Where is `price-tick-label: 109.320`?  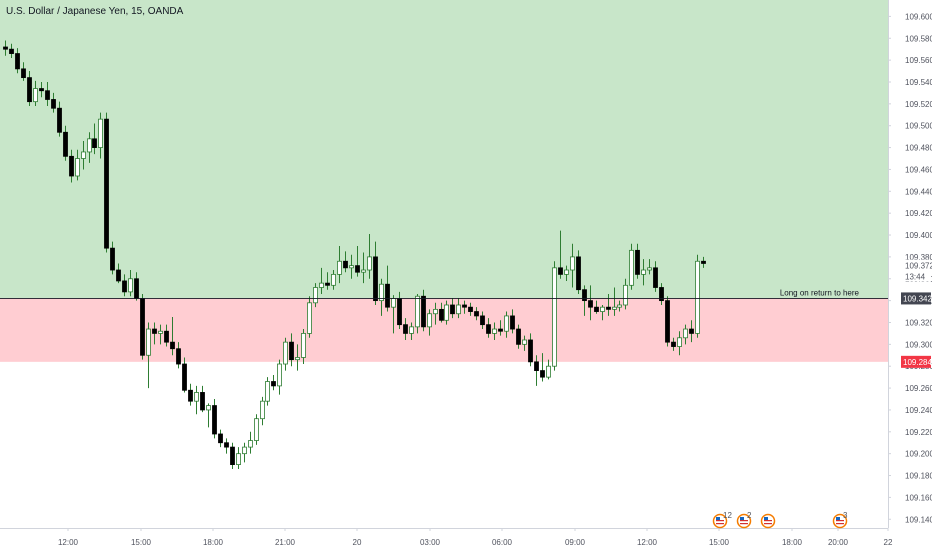
price-tick-label: 109.320 is located at coordinates (918, 322).